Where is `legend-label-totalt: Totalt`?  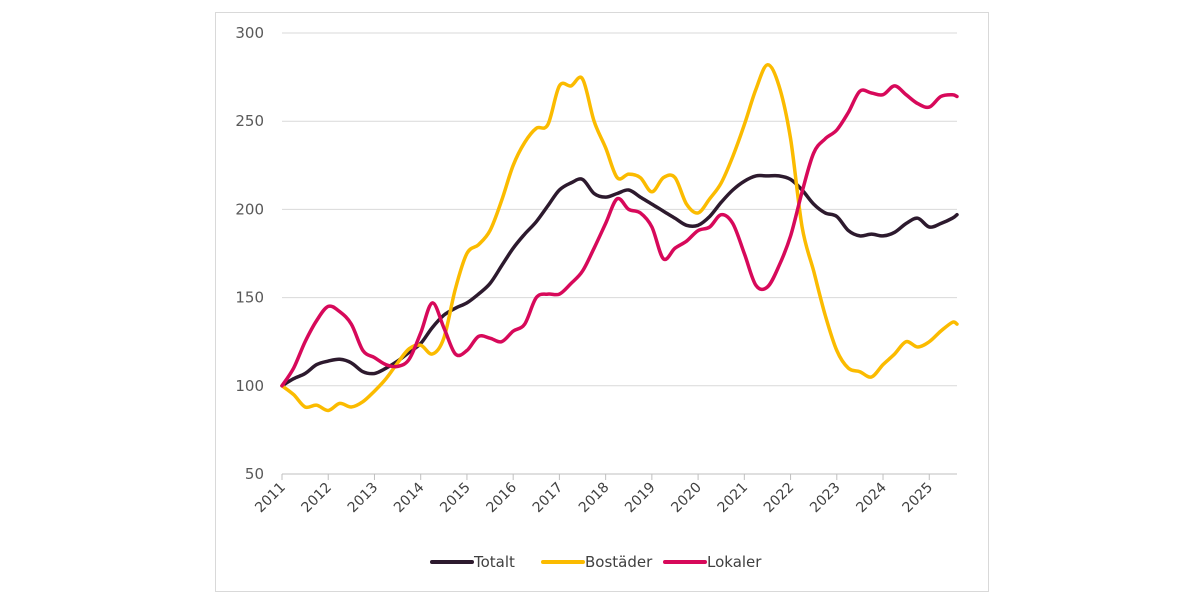
legend-label-totalt: Totalt is located at coordinates (494, 562).